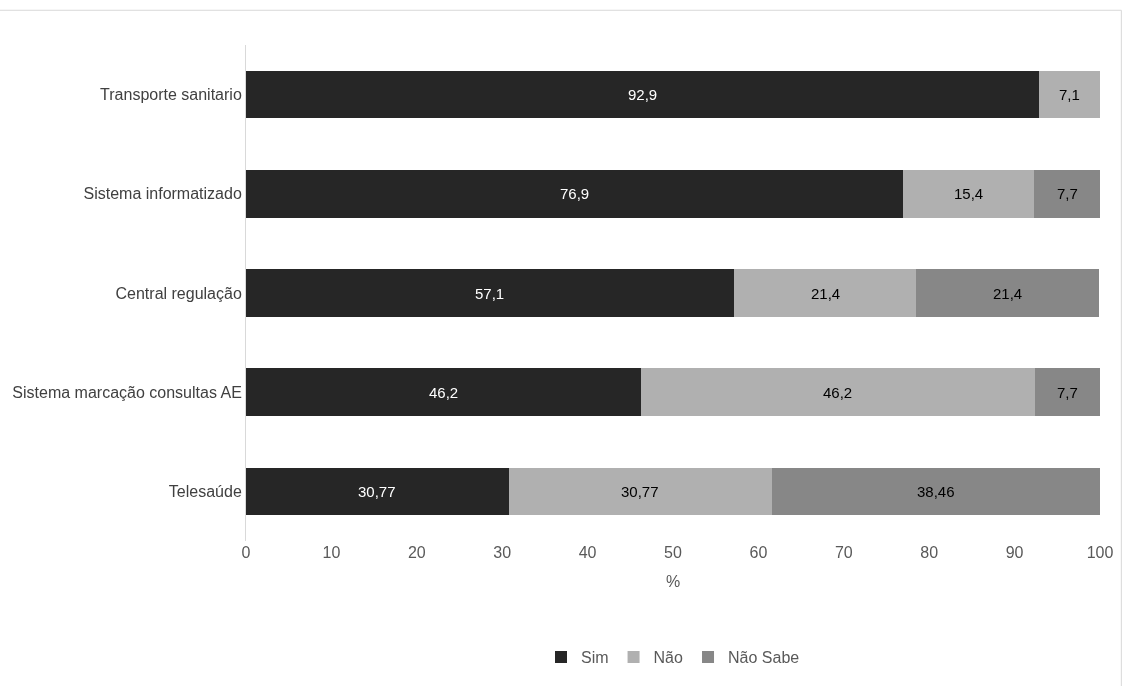  I want to click on data-label: 57,1, so click(490, 293).